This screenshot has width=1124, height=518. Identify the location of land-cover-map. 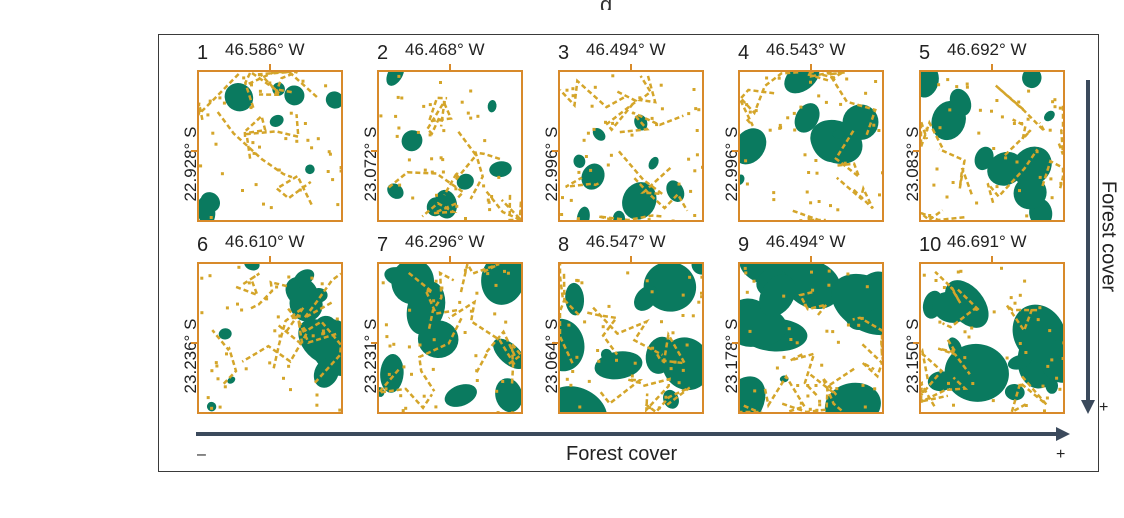
(450, 338).